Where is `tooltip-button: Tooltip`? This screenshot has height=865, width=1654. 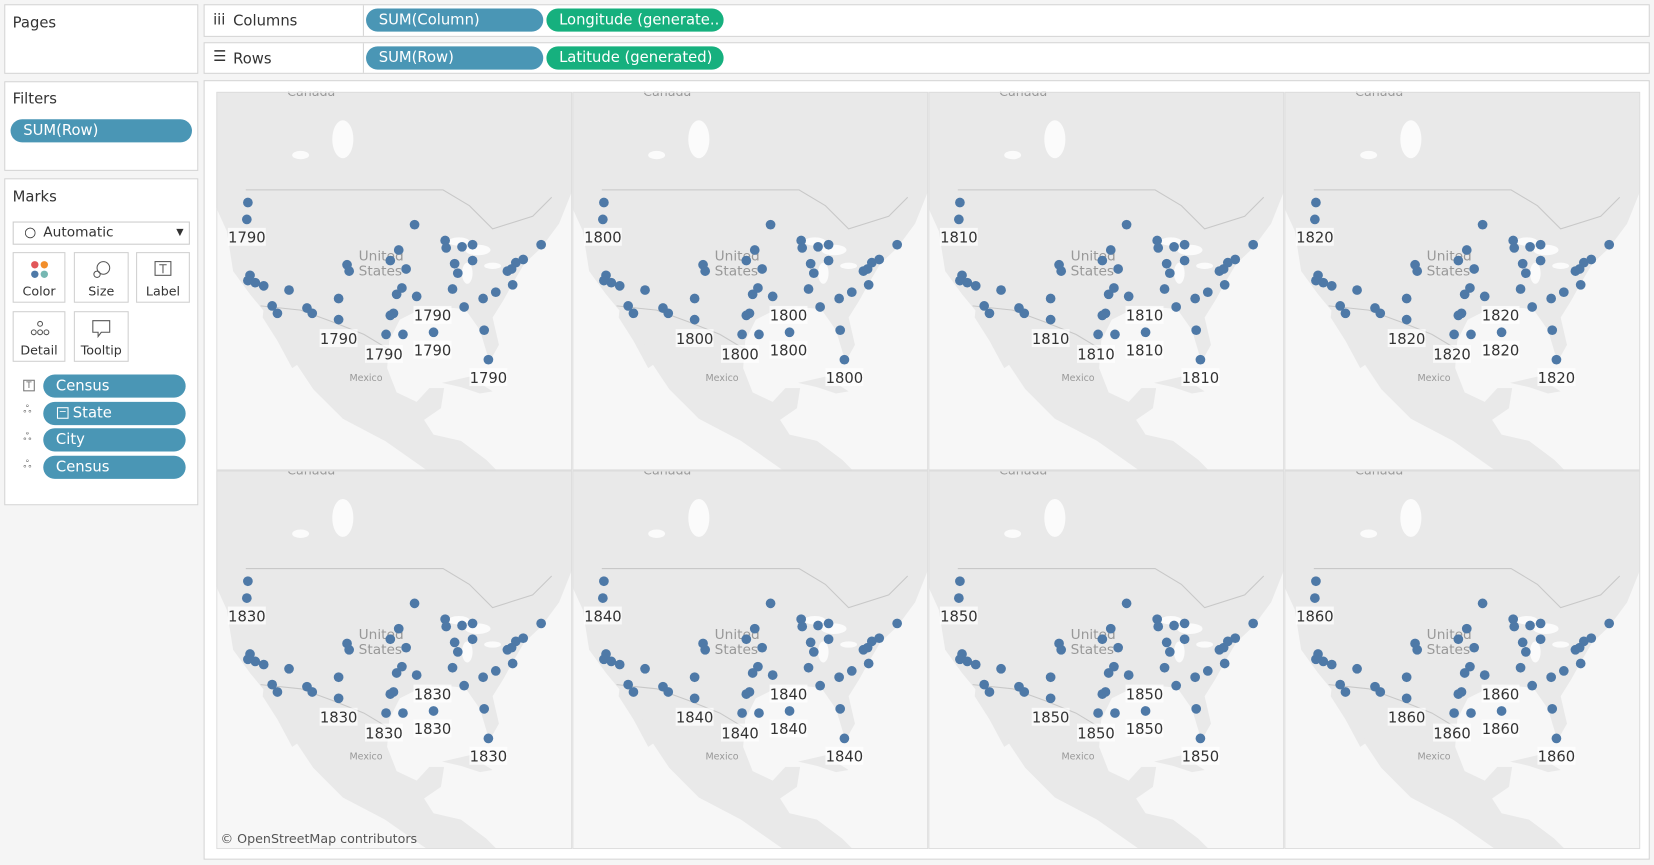 tooltip-button: Tooltip is located at coordinates (101, 336).